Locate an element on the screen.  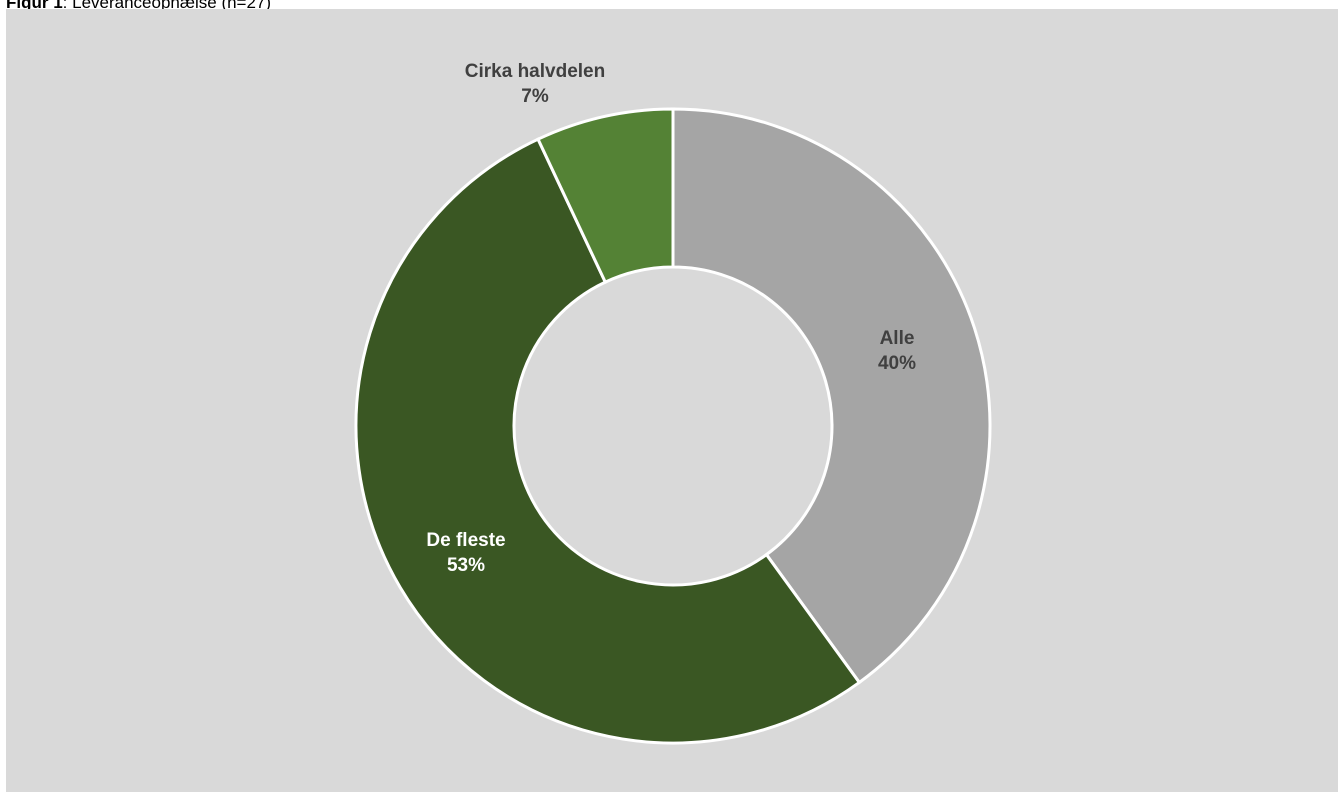
slice-label-value: 53% is located at coordinates (466, 565).